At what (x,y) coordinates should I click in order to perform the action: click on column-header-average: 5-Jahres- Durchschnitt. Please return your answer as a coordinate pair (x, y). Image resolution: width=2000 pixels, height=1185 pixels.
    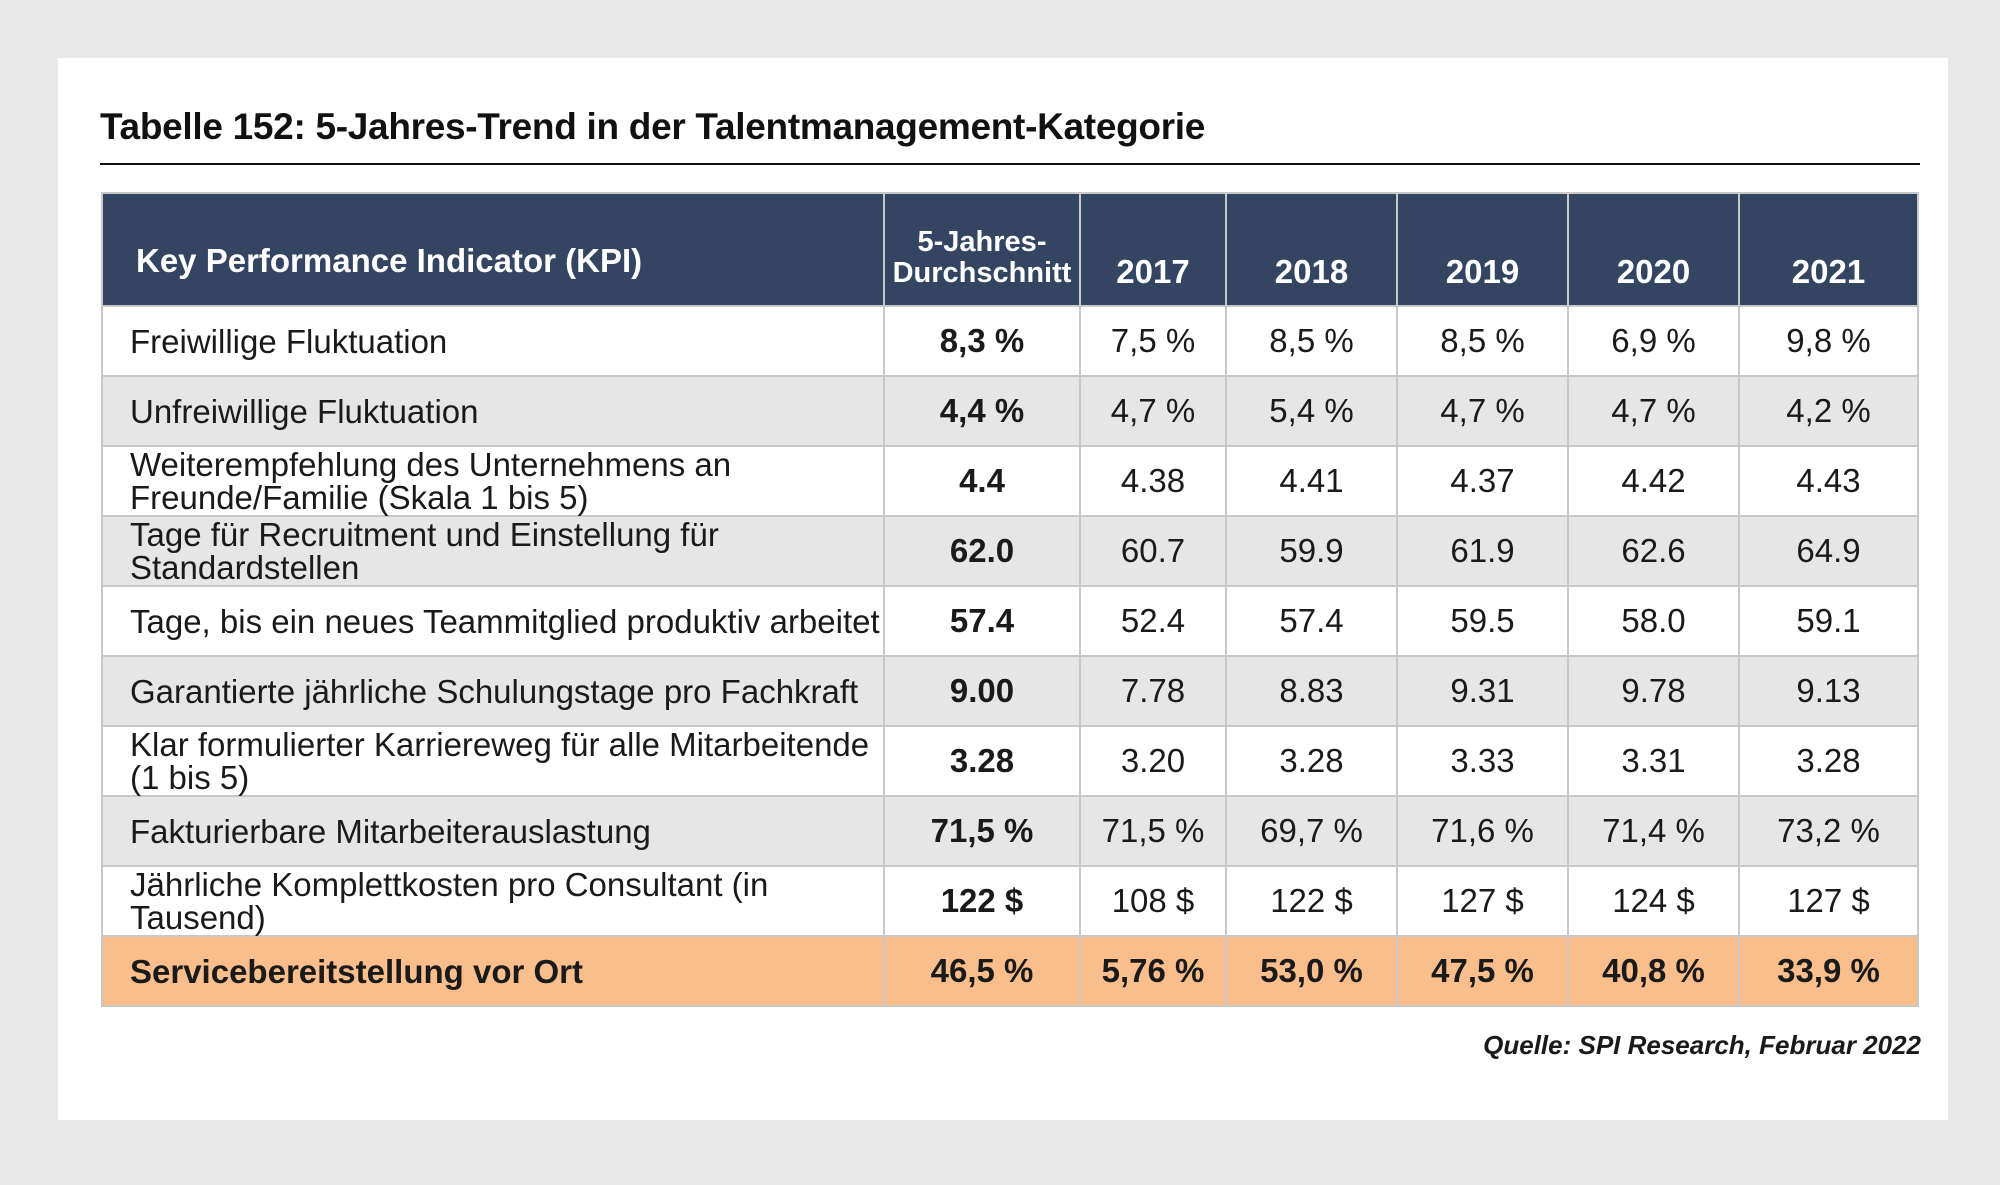
    Looking at the image, I should click on (982, 249).